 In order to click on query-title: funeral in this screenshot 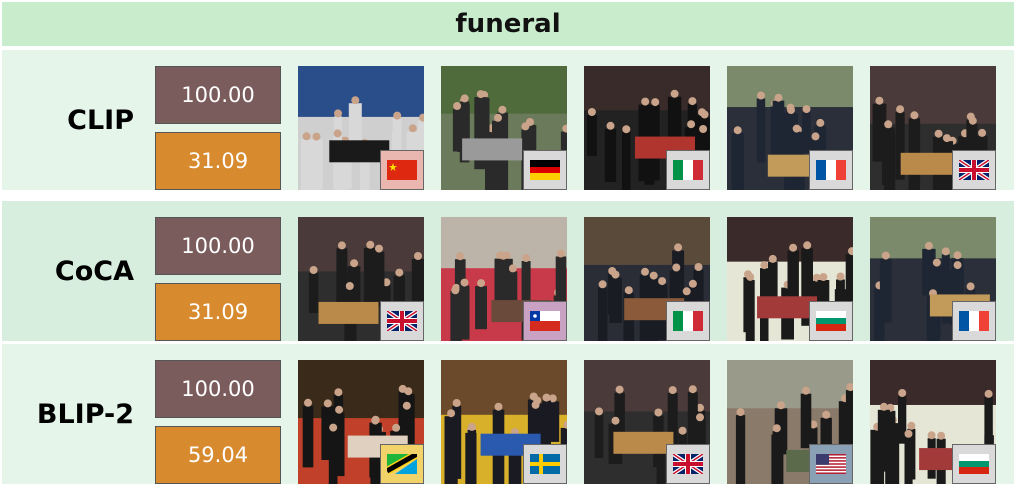, I will do `click(508, 24)`.